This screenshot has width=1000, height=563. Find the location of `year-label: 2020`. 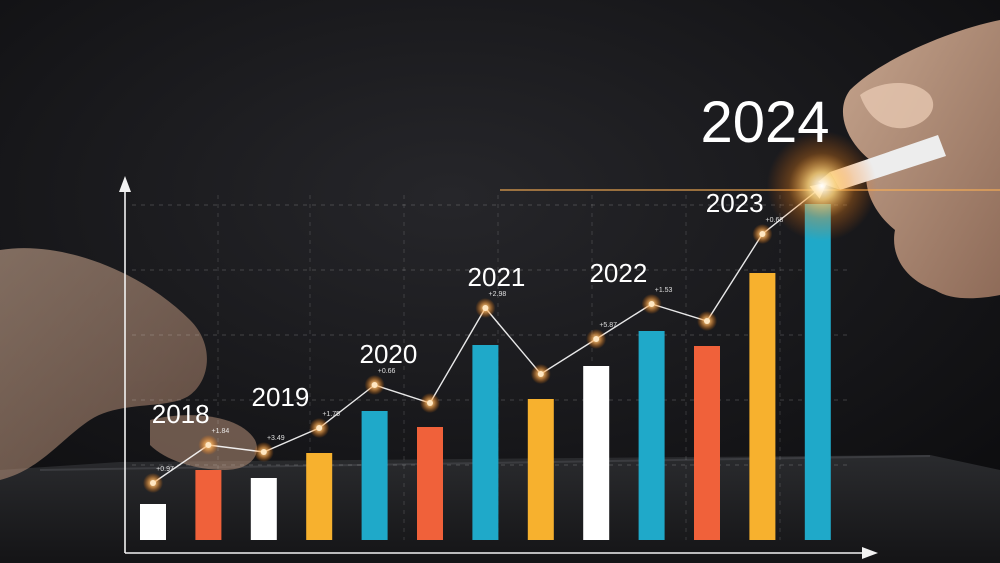

year-label: 2020 is located at coordinates (389, 354).